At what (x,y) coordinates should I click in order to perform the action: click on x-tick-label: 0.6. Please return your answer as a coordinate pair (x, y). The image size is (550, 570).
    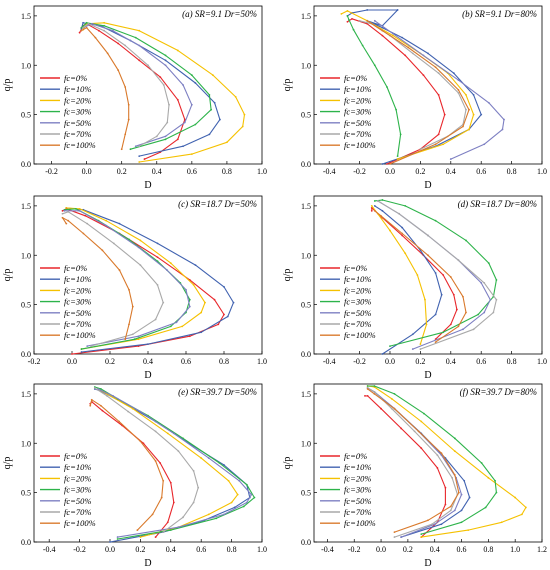
    Looking at the image, I should click on (481, 171).